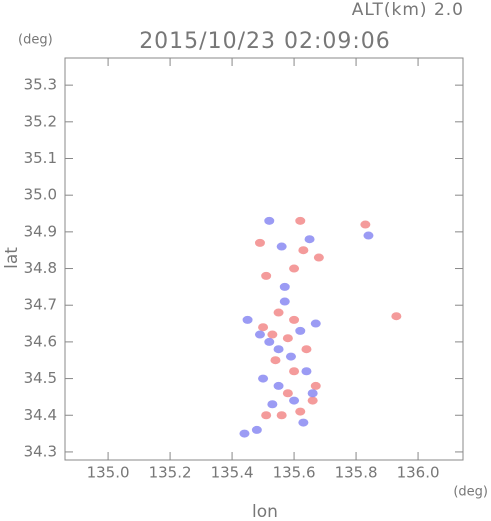 The height and width of the screenshot is (521, 491). I want to click on chart-title: 2015/10/23 02:09:06, so click(265, 41).